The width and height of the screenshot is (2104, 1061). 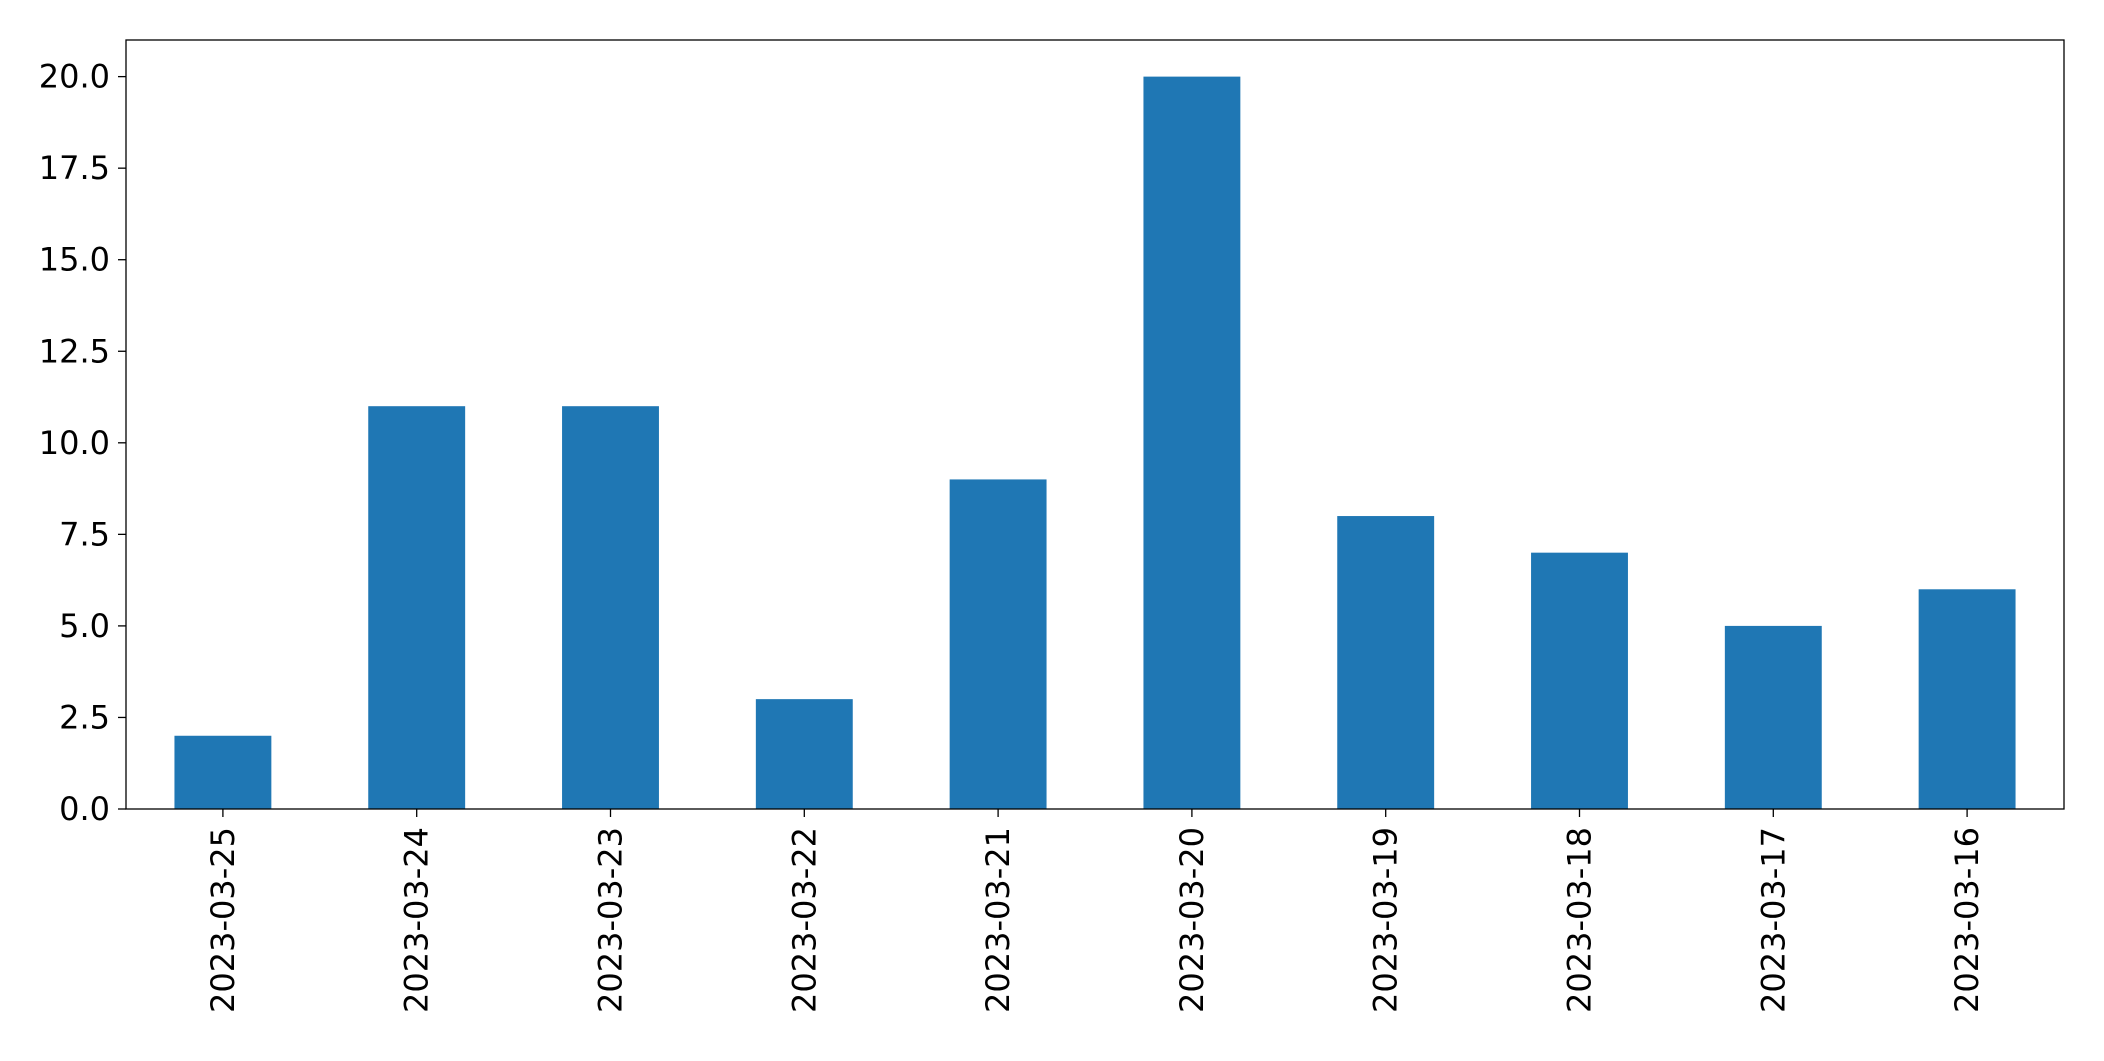 What do you see at coordinates (1580, 920) in the screenshot?
I see `x-tick-label: 2023-03-18` at bounding box center [1580, 920].